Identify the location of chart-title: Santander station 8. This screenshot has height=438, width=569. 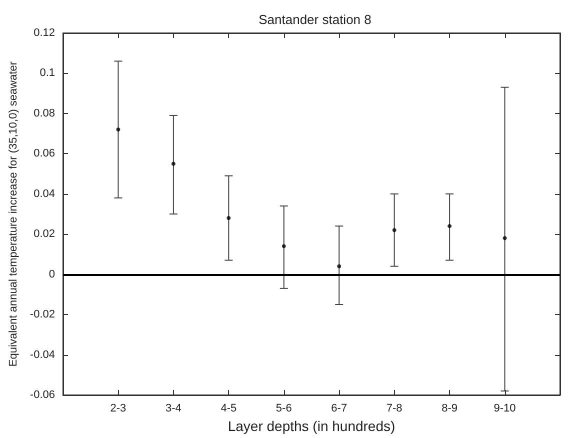
(315, 19).